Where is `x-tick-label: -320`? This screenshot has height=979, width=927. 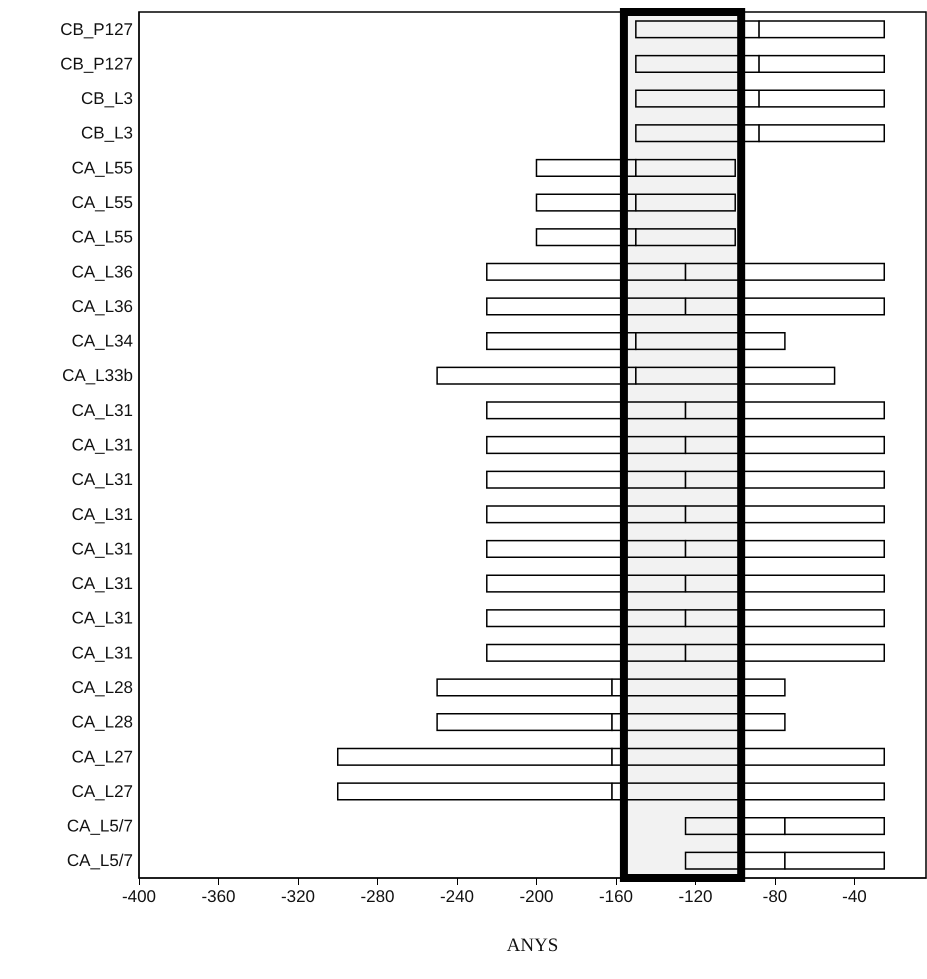 x-tick-label: -320 is located at coordinates (298, 896).